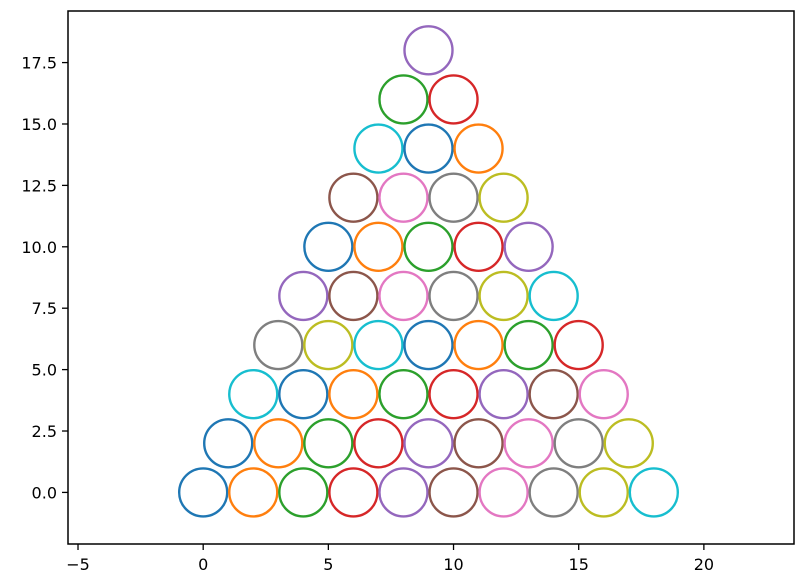 This screenshot has height=587, width=805. What do you see at coordinates (453, 564) in the screenshot?
I see `x-tick-label: 10` at bounding box center [453, 564].